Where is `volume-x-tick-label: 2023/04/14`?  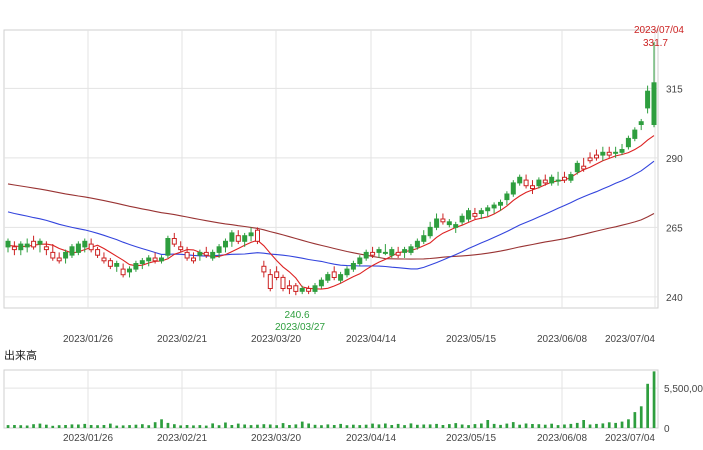 volume-x-tick-label: 2023/04/14 is located at coordinates (371, 438).